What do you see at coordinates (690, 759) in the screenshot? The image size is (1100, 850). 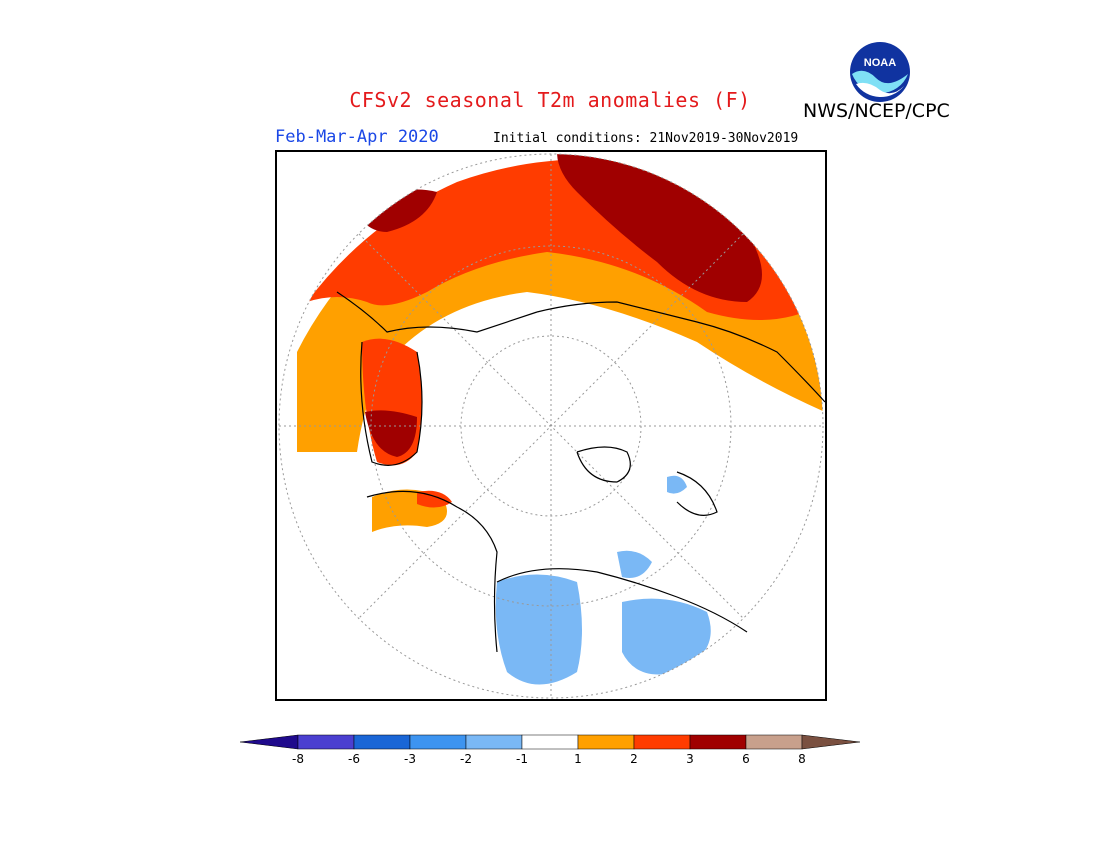 I see `colorbar-tick-label: 3` at bounding box center [690, 759].